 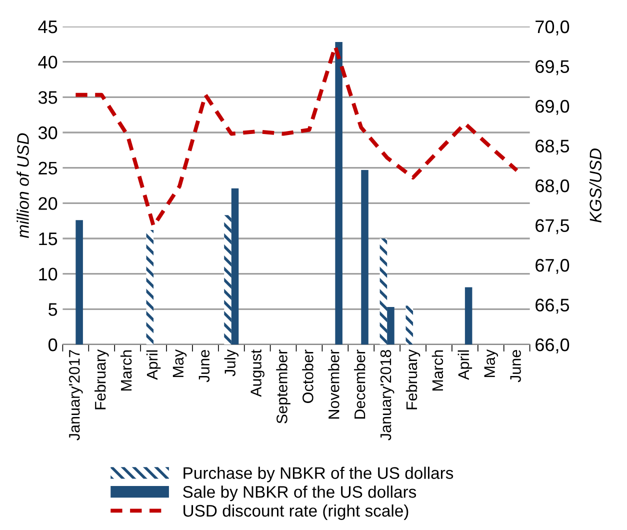 What do you see at coordinates (48, 239) in the screenshot?
I see `y-tick-label: 15` at bounding box center [48, 239].